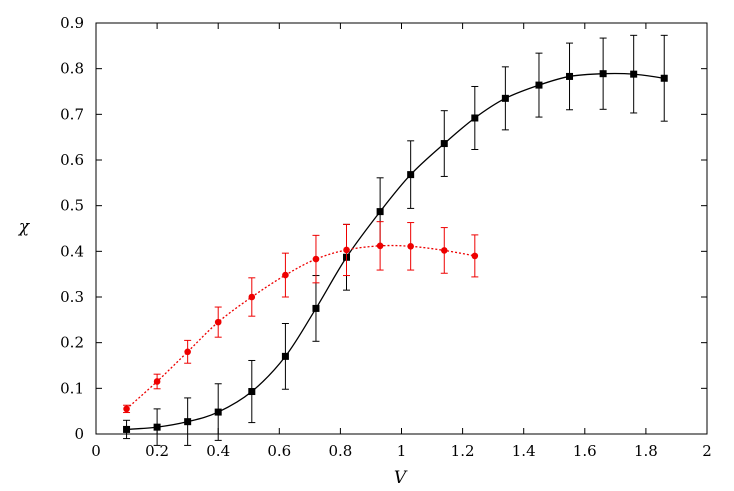 Image resolution: width=734 pixels, height=491 pixels. Describe the element at coordinates (218, 451) in the screenshot. I see `x-tick-label: 0.4` at that location.